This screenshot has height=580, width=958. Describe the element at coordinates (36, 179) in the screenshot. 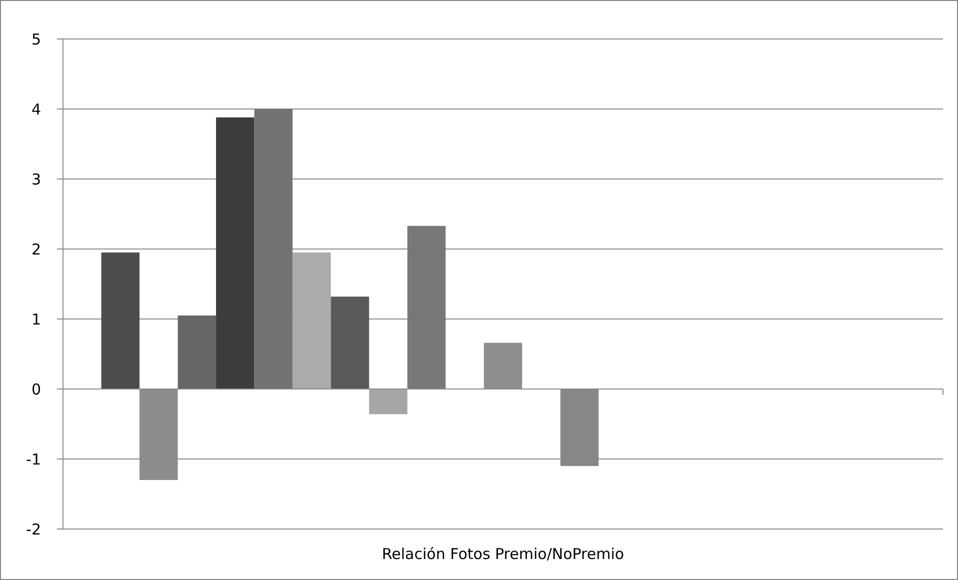

I see `y-tick-label: 3` at that location.